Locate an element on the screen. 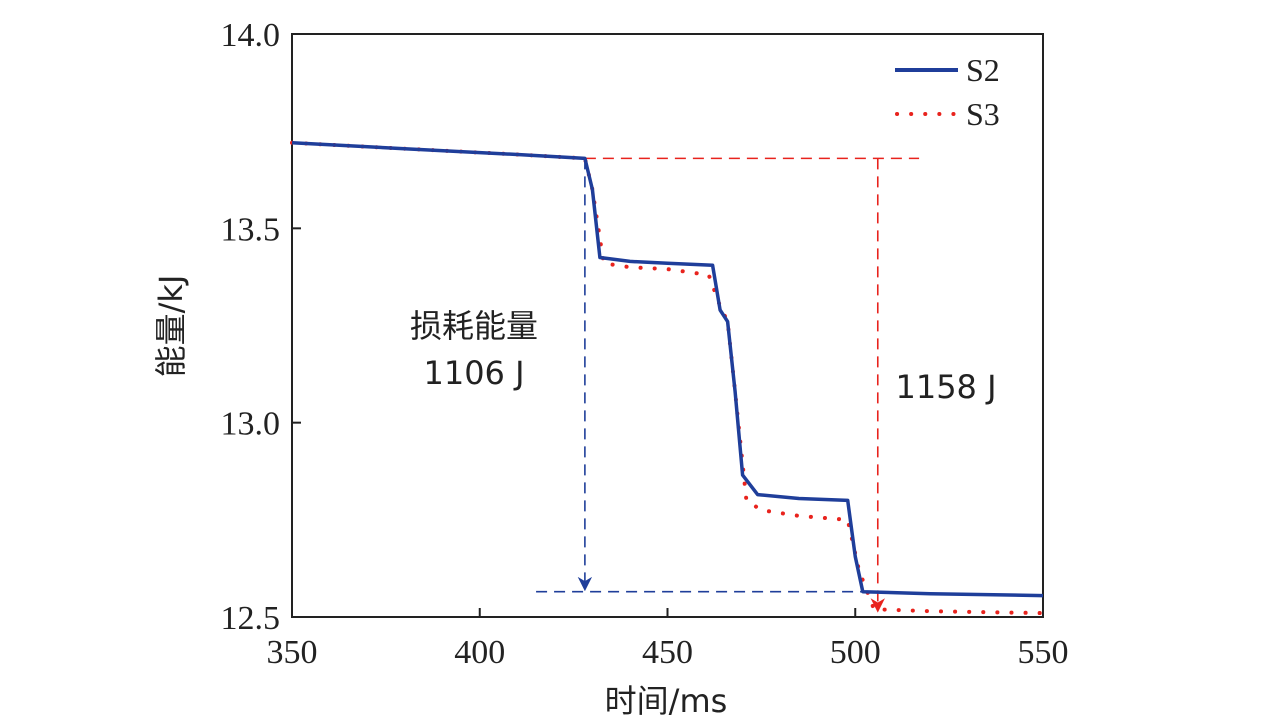 The width and height of the screenshot is (1276, 723). y-tick-label-13.0: 13.0 is located at coordinates (251, 424).